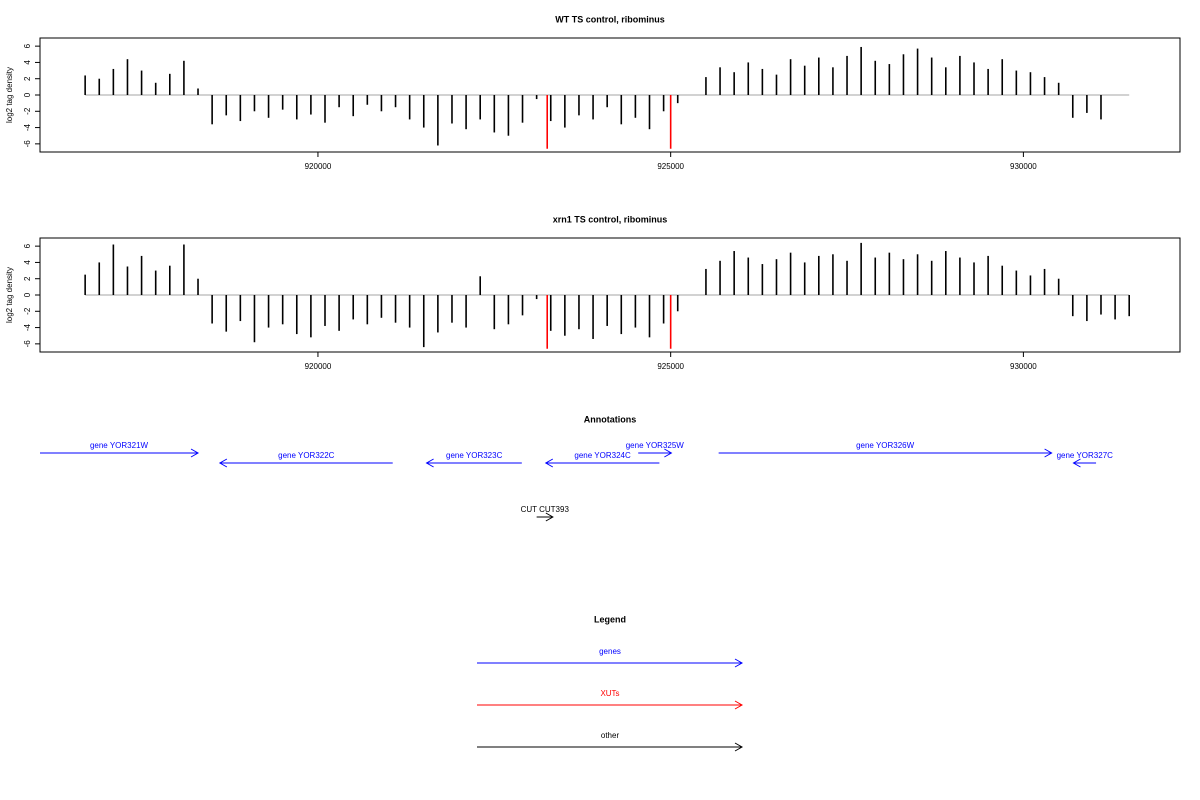 The image size is (1200, 800). What do you see at coordinates (610, 419) in the screenshot?
I see `annotations-title: Annotations` at bounding box center [610, 419].